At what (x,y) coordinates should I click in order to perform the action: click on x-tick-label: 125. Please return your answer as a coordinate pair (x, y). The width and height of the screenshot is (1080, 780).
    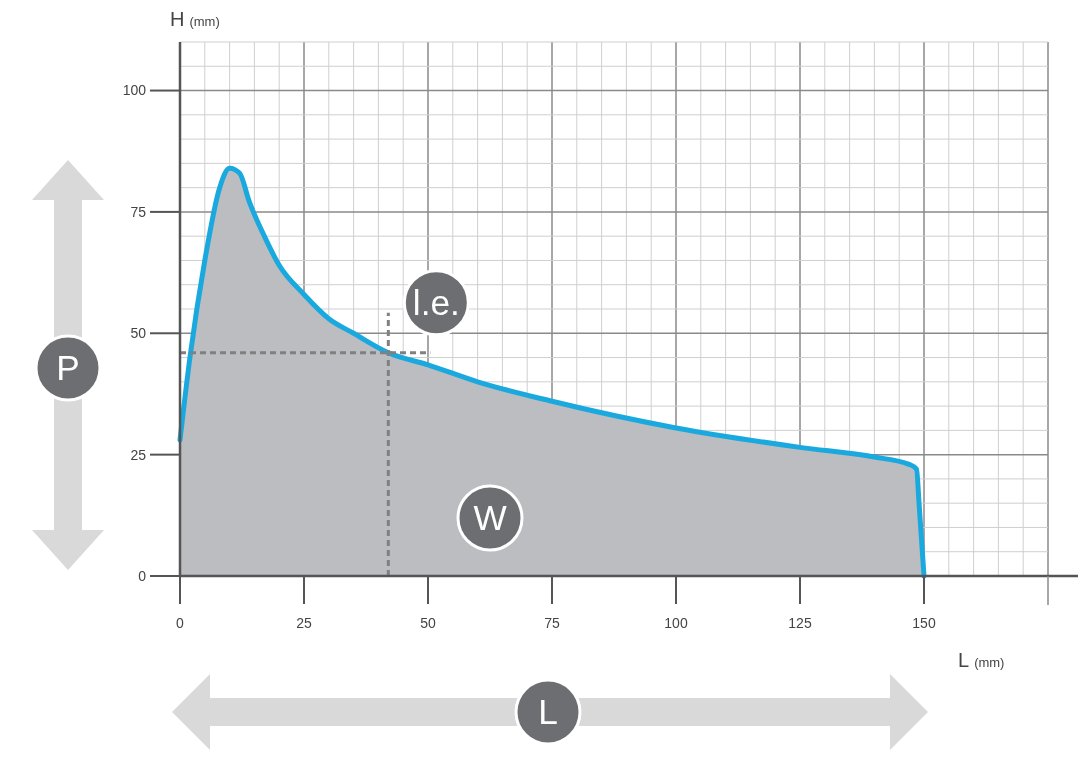
    Looking at the image, I should click on (800, 623).